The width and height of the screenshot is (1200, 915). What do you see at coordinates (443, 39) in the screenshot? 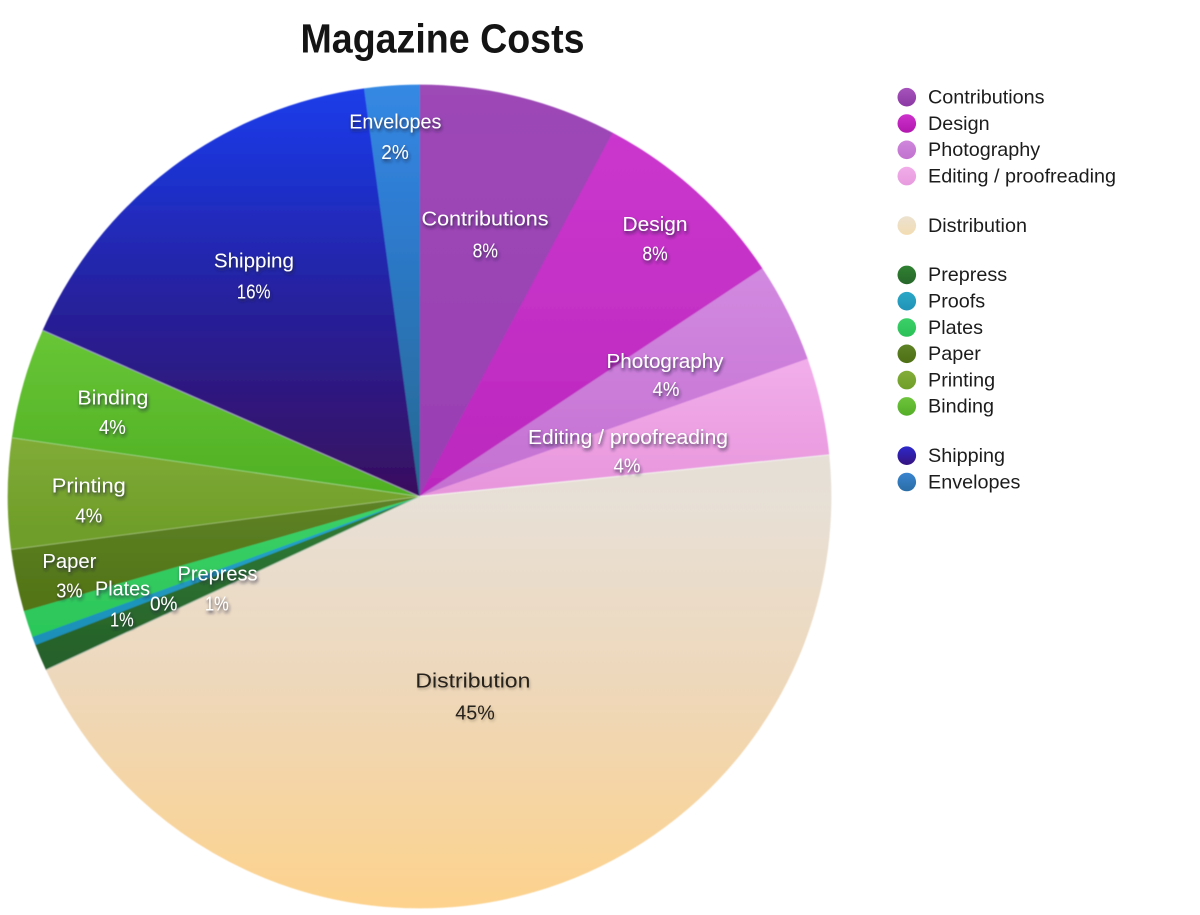
I see `svg-text: Magazine Costs` at bounding box center [443, 39].